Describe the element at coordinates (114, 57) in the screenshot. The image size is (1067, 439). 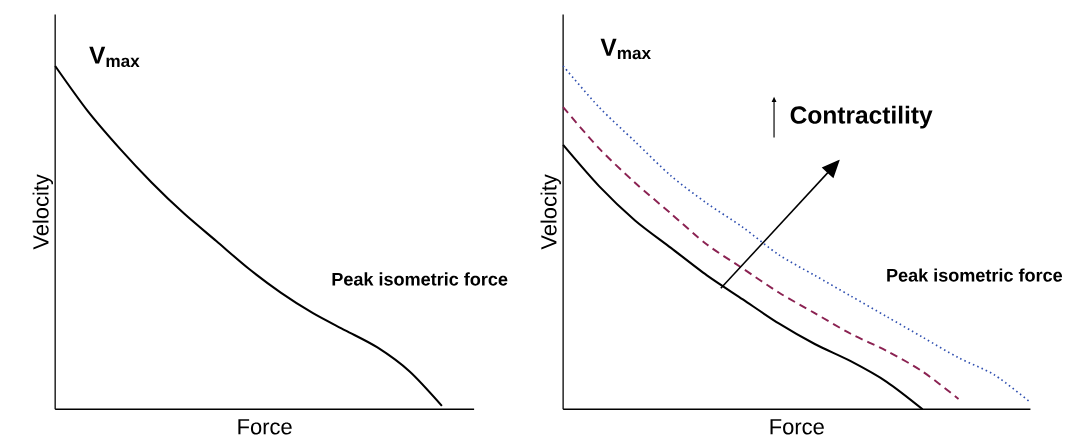
I see `annotation: V$_{max}$` at that location.